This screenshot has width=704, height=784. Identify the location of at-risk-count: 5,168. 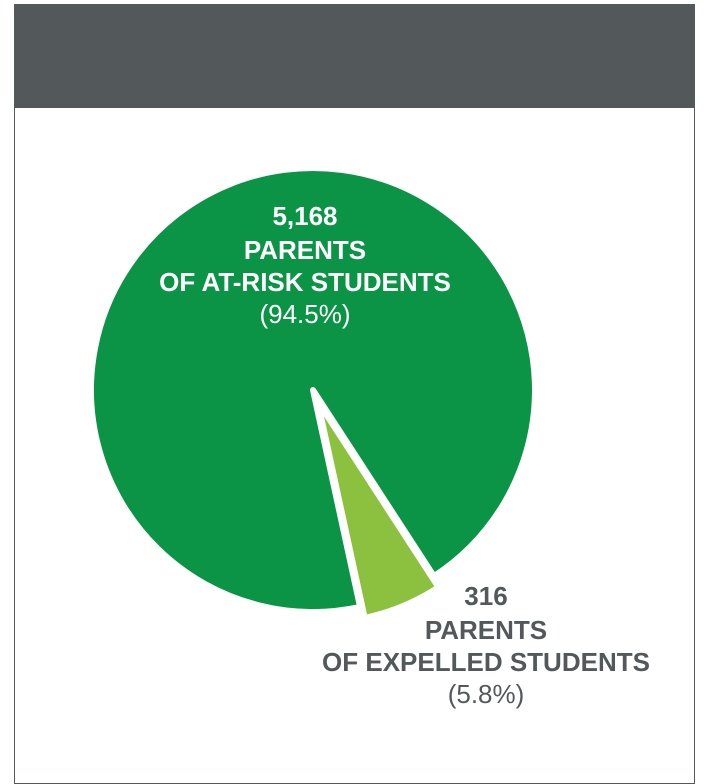
(305, 216).